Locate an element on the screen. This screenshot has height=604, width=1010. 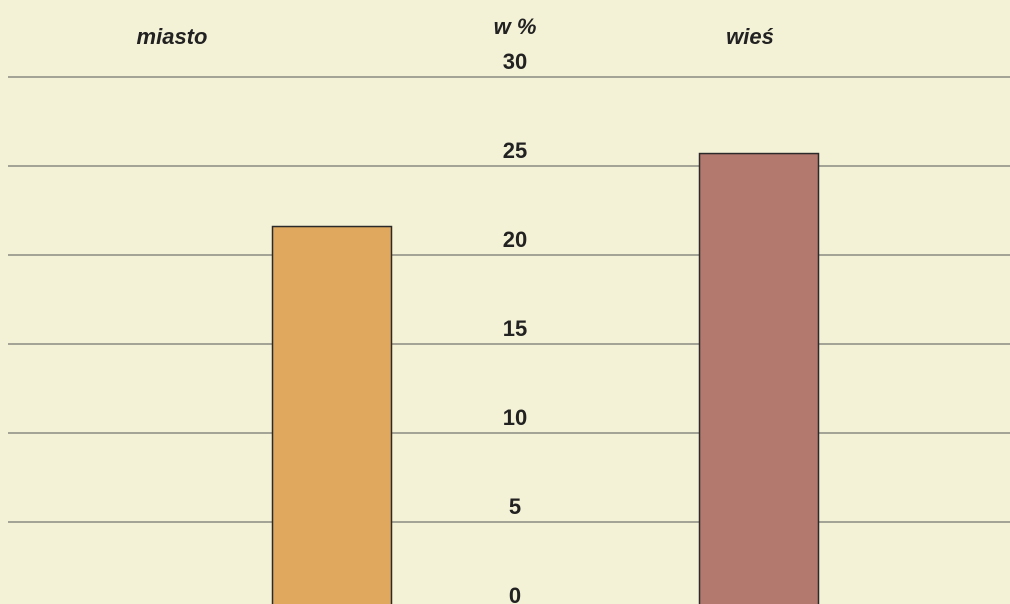
y-tick-label: 20 is located at coordinates (515, 239).